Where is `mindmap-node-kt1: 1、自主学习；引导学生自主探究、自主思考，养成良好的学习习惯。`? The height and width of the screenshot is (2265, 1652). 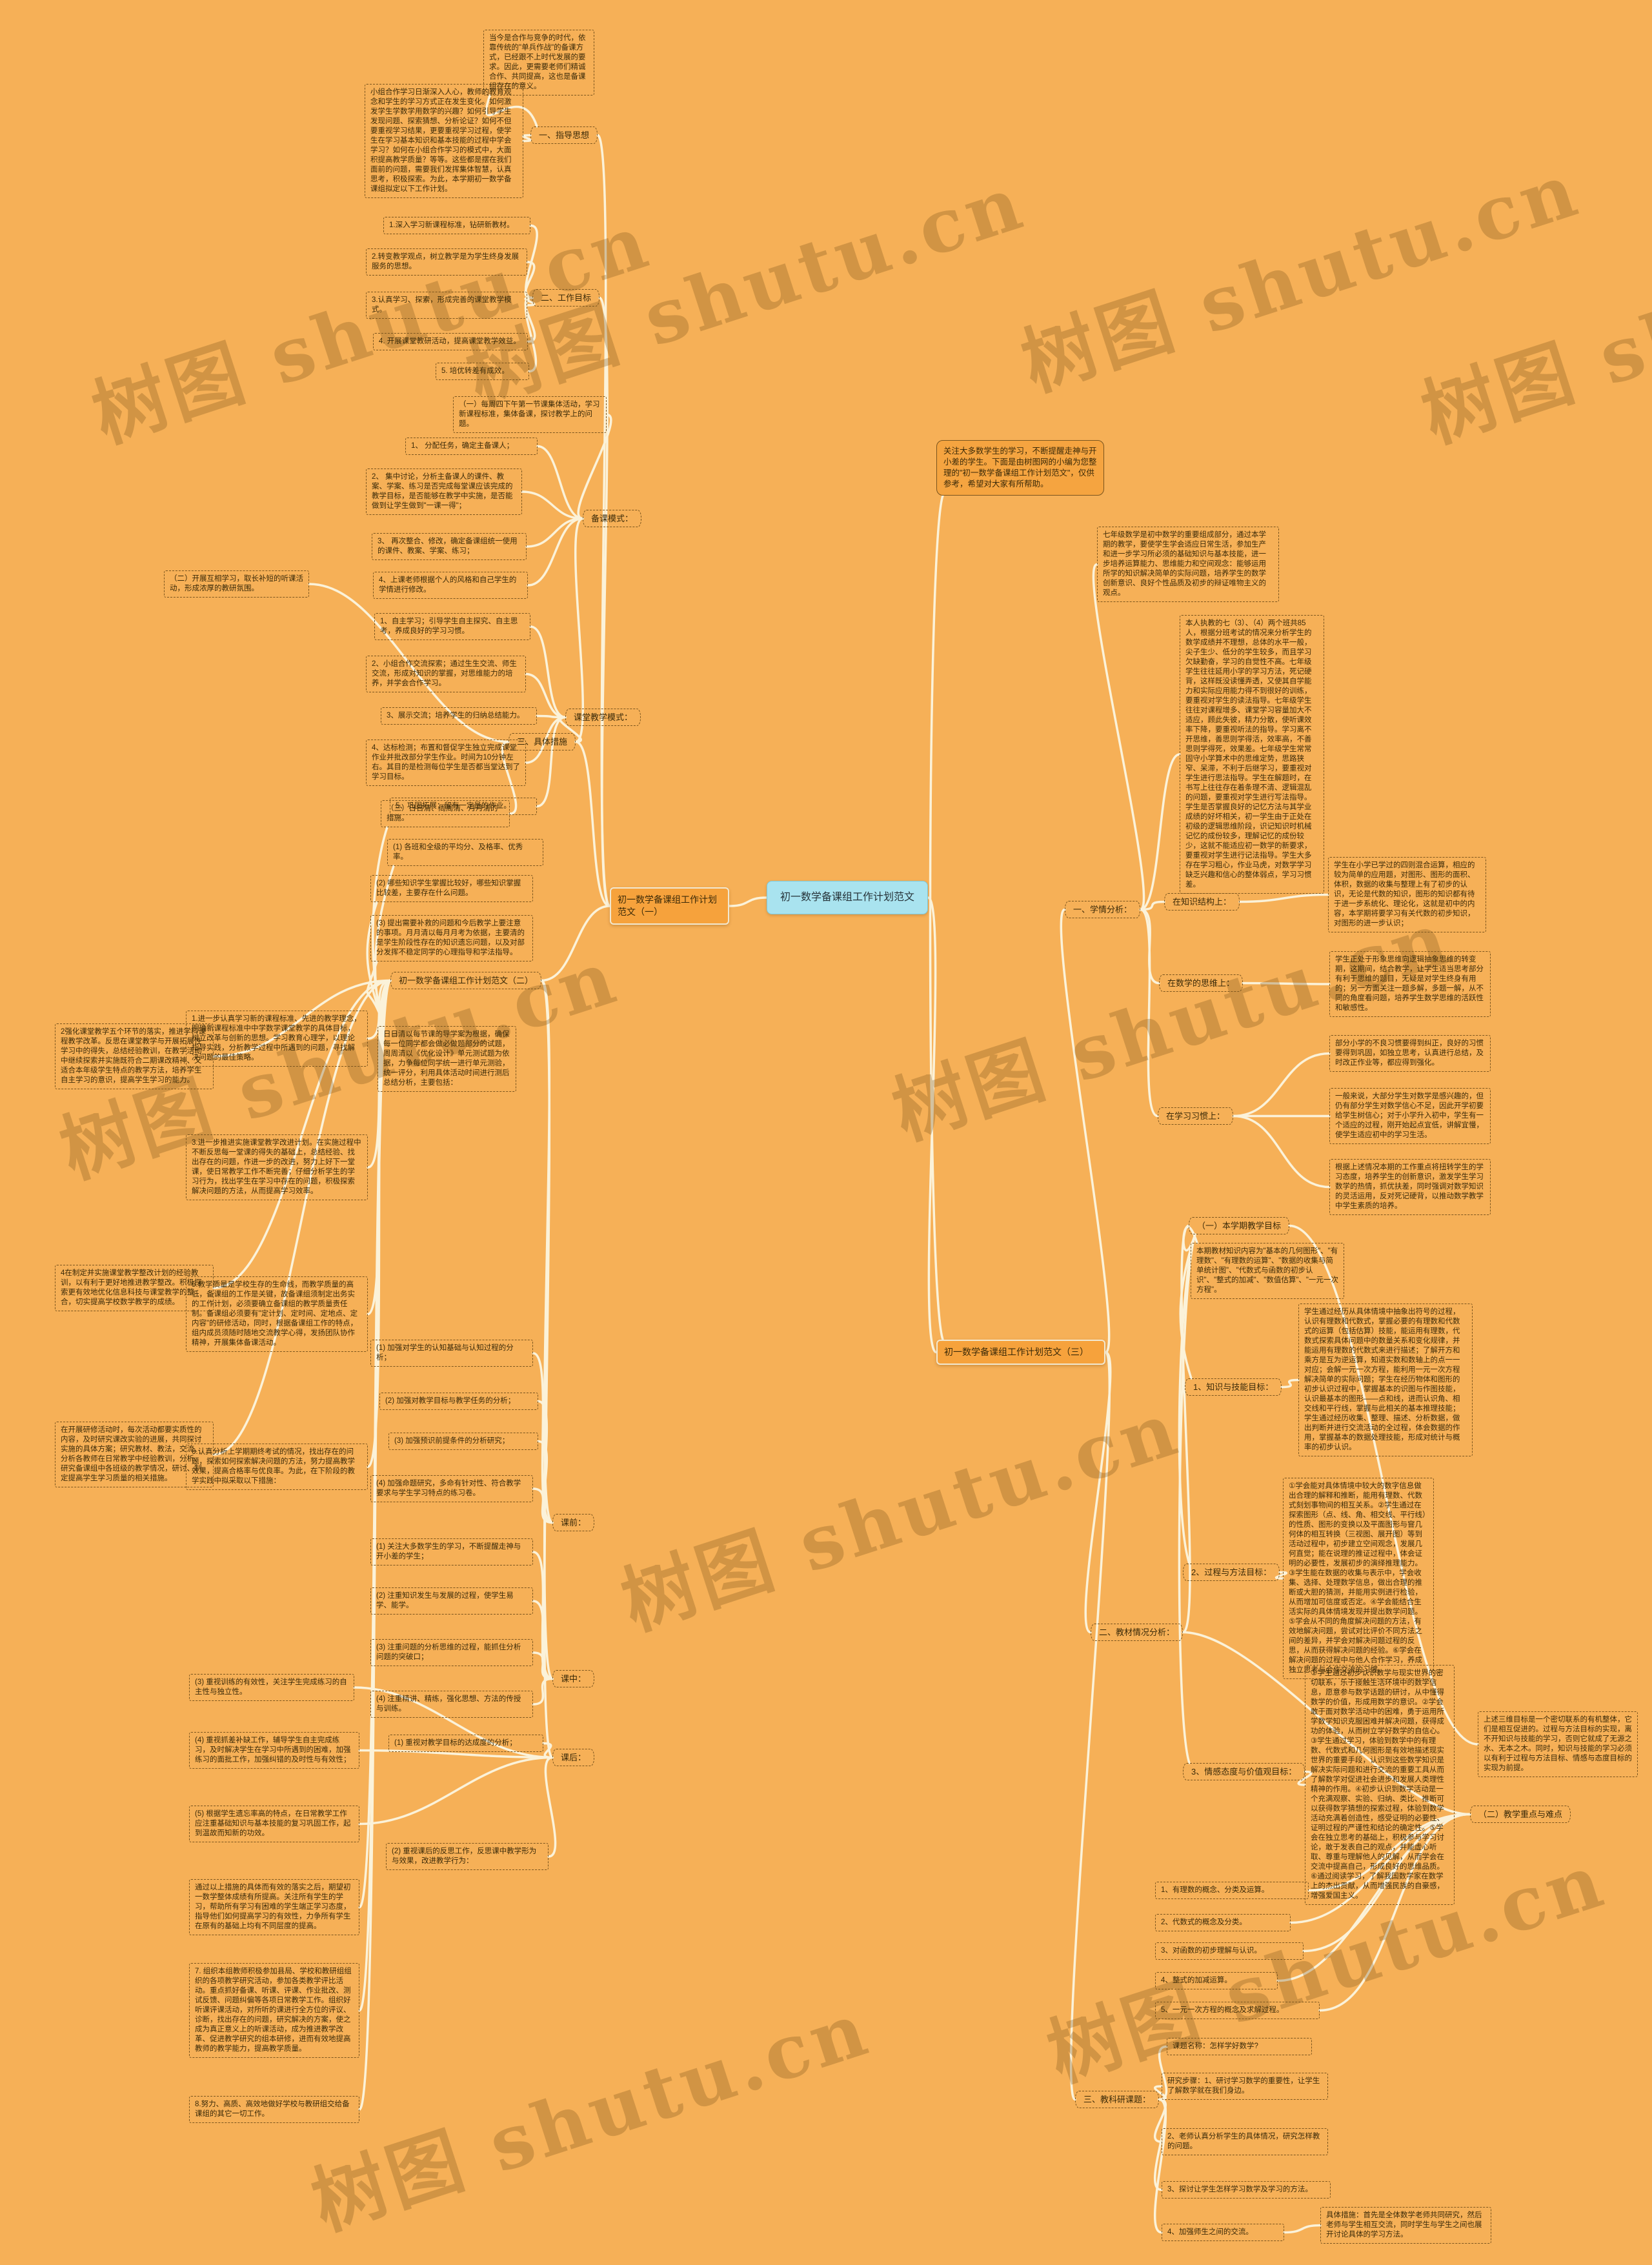 mindmap-node-kt1: 1、自主学习；引导学生自主探究、自主思考，养成良好的学习习惯。 is located at coordinates (452, 626).